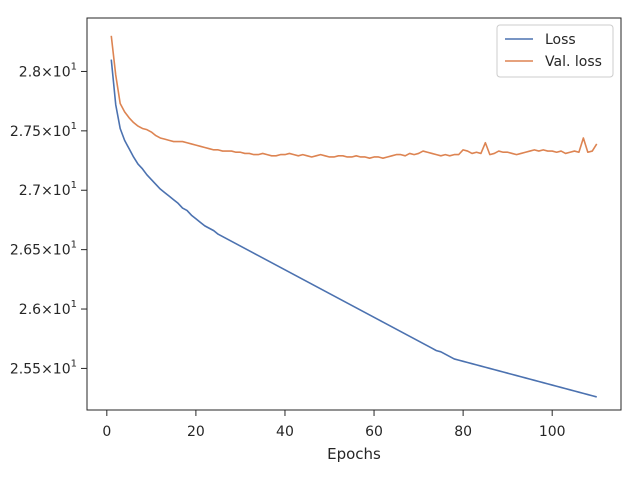  I want to click on legend-label: Val. loss, so click(573, 62).